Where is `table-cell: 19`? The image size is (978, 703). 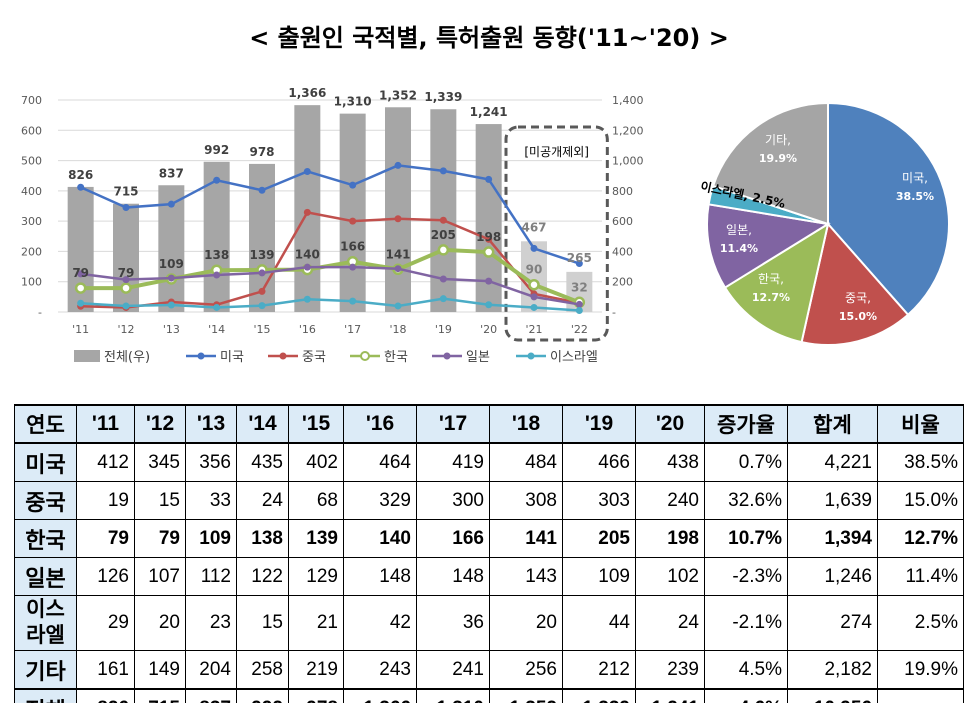 table-cell: 19 is located at coordinates (105, 500).